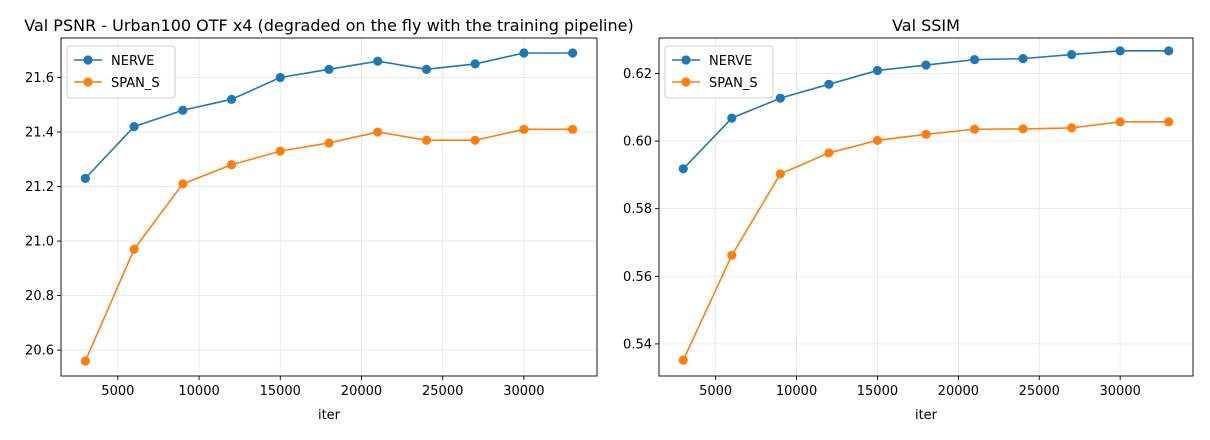 This screenshot has width=1210, height=440. What do you see at coordinates (39, 133) in the screenshot?
I see `y-tick-label: 21.4` at bounding box center [39, 133].